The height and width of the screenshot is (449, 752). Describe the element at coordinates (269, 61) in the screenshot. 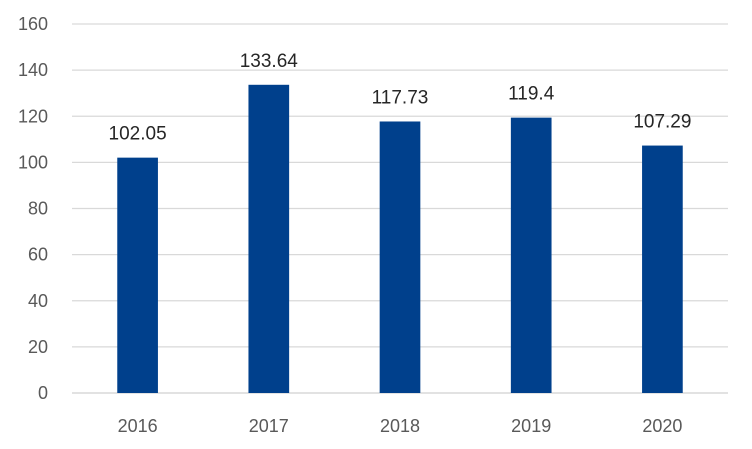

I see `data-label: 133.64` at that location.